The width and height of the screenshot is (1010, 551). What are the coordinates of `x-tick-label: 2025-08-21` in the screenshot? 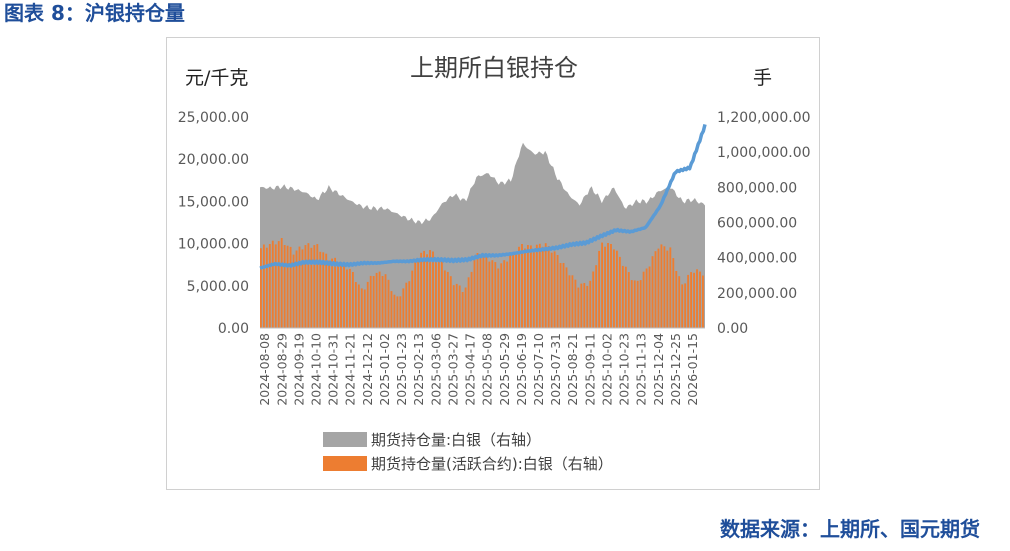 It's located at (572, 369).